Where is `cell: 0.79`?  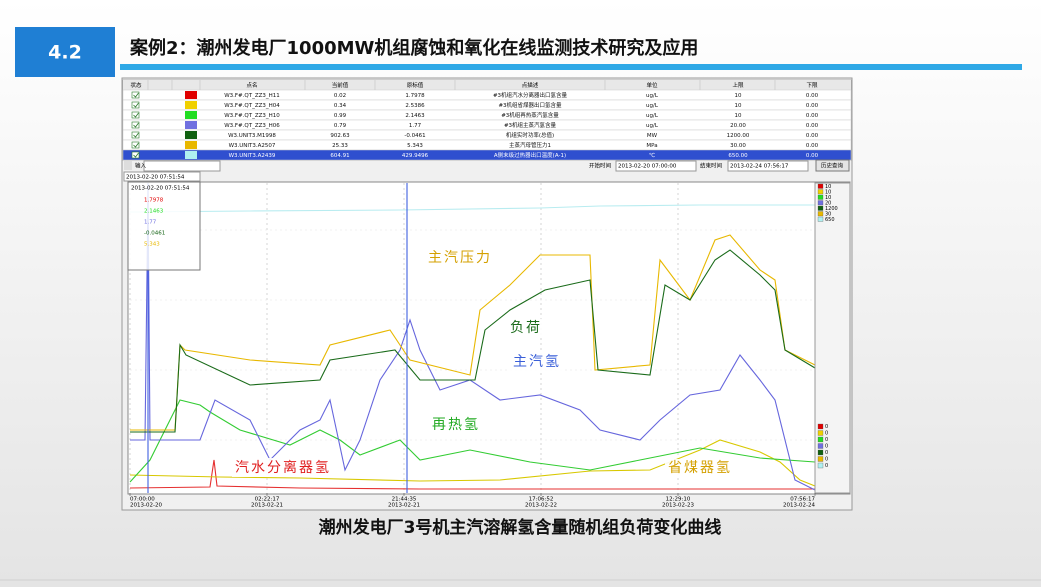
cell: 0.79 is located at coordinates (340, 126).